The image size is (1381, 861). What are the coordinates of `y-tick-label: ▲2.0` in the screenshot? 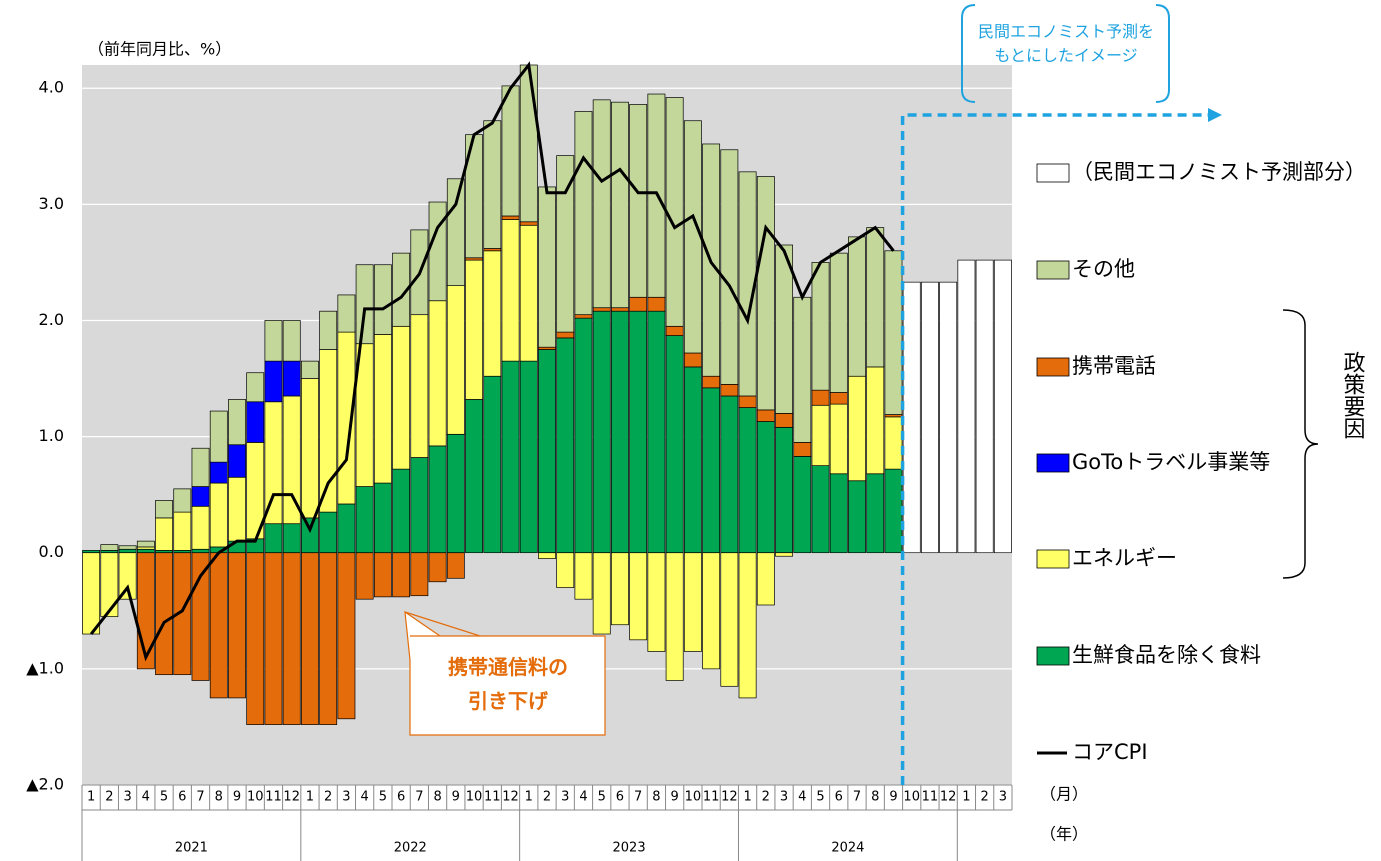 It's located at (45, 784).